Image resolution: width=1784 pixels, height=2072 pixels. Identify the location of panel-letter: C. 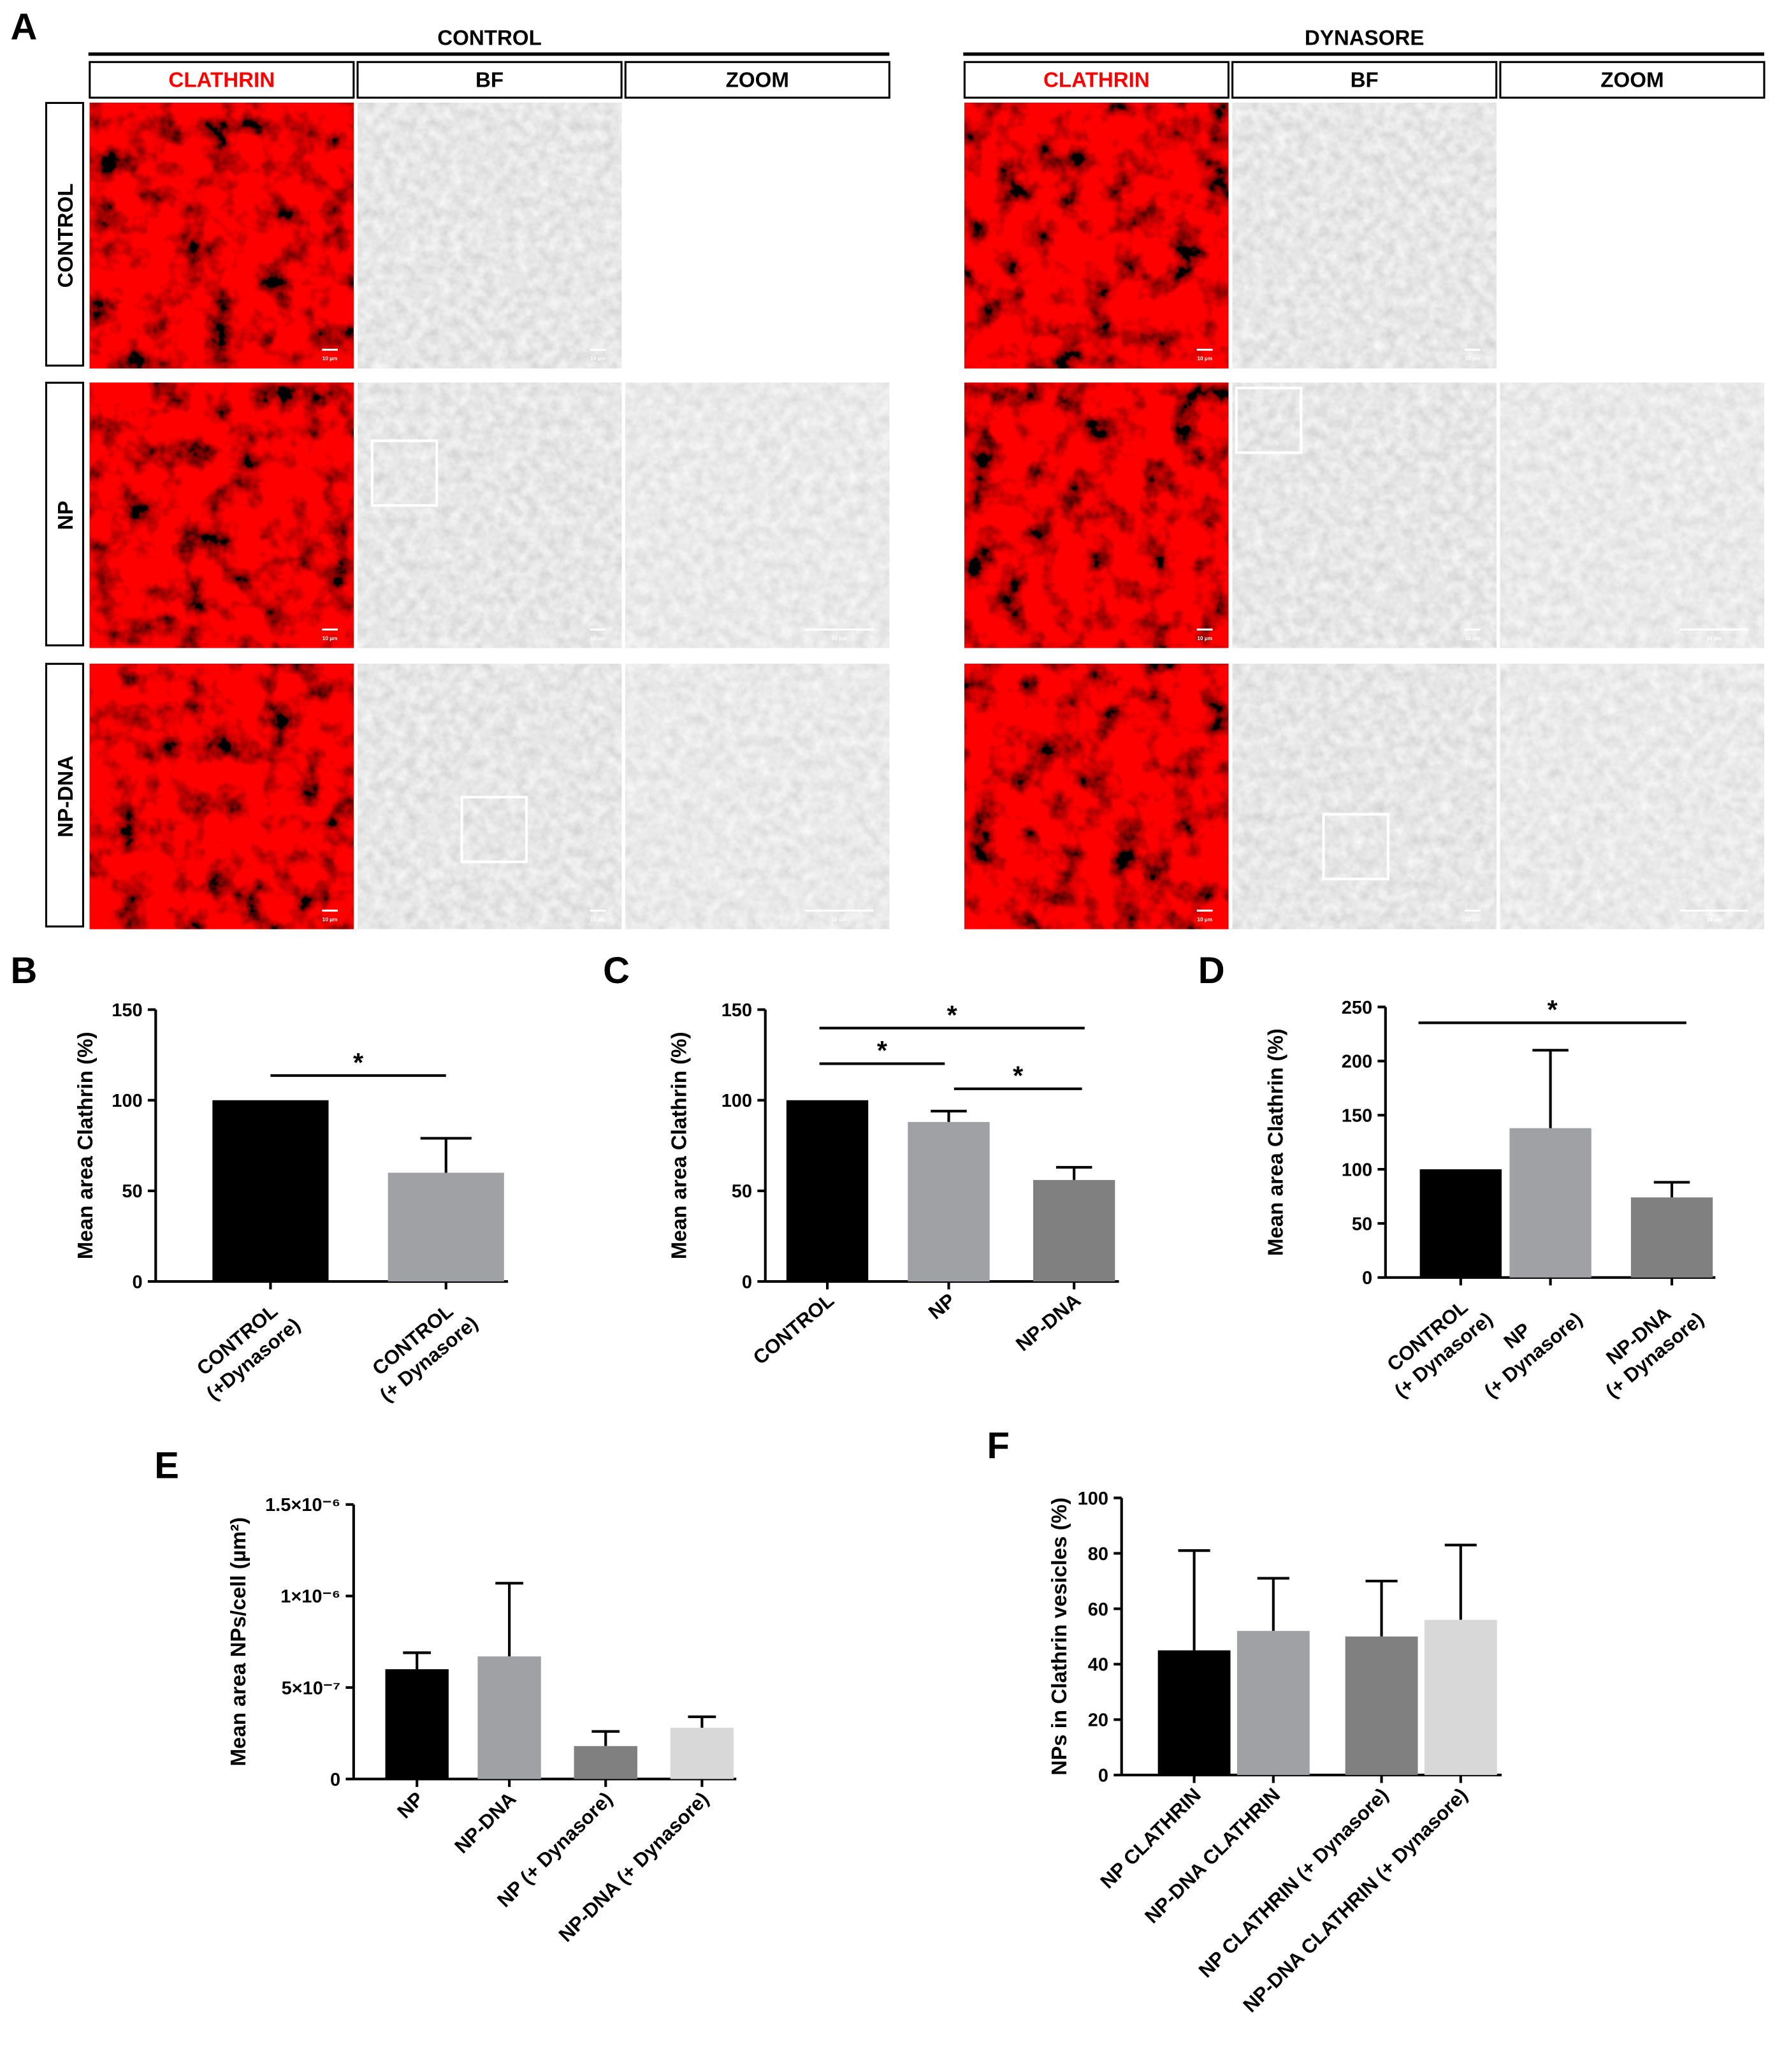
(616, 971).